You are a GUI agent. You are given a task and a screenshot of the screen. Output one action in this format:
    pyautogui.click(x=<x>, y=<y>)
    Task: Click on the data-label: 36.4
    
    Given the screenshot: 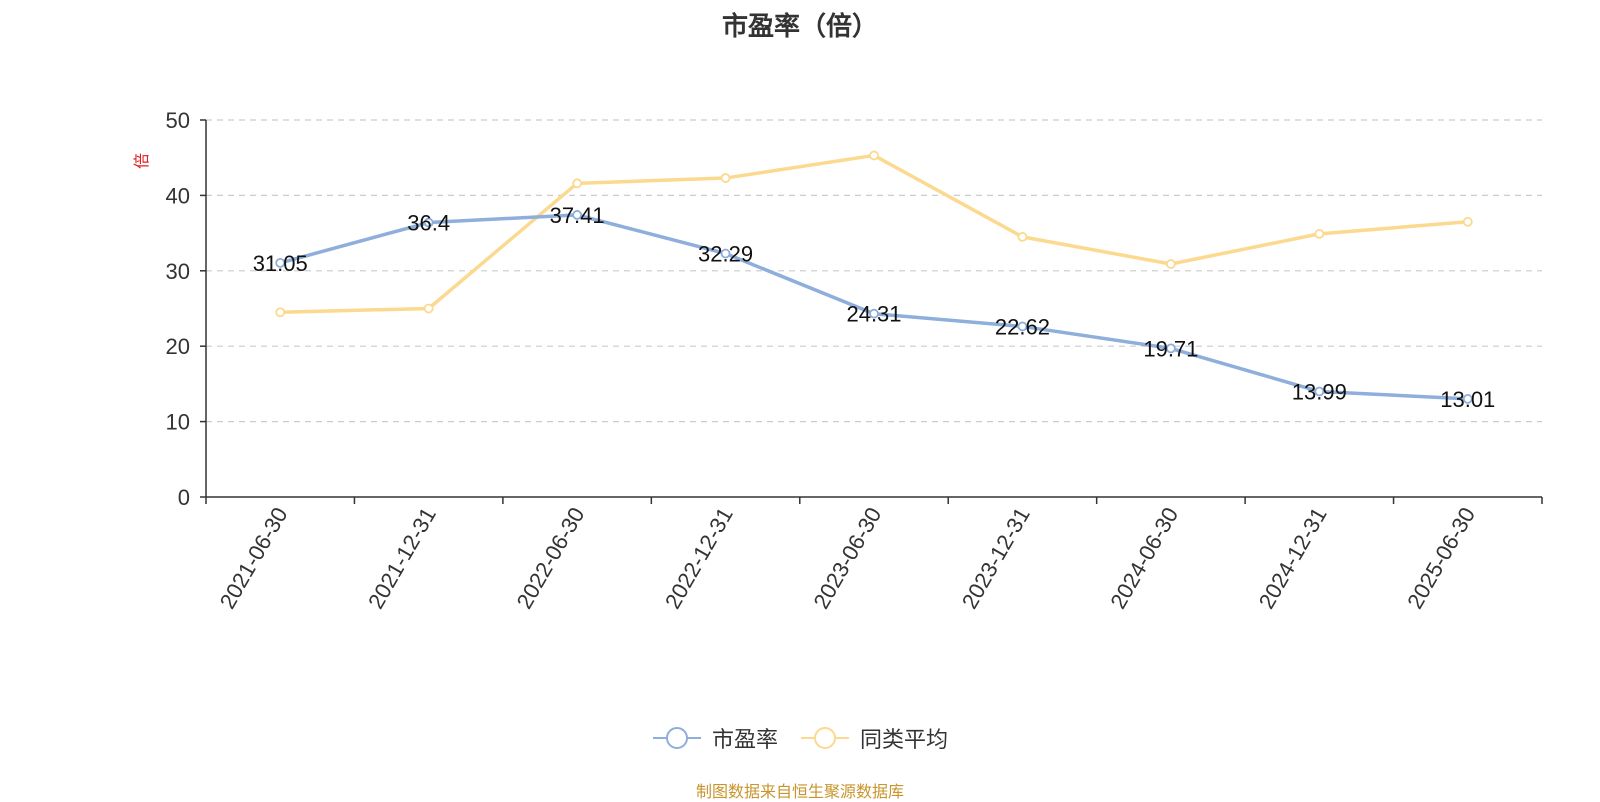 What is the action you would take?
    pyautogui.click(x=428, y=223)
    